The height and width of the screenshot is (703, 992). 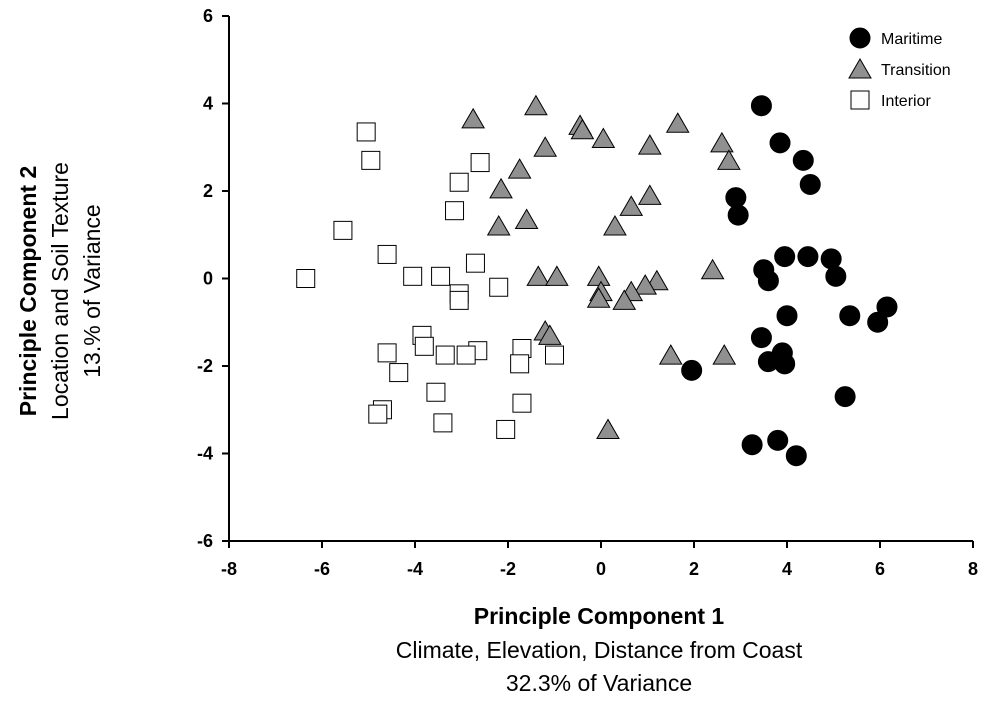 I want to click on series-interior, so click(x=430, y=280).